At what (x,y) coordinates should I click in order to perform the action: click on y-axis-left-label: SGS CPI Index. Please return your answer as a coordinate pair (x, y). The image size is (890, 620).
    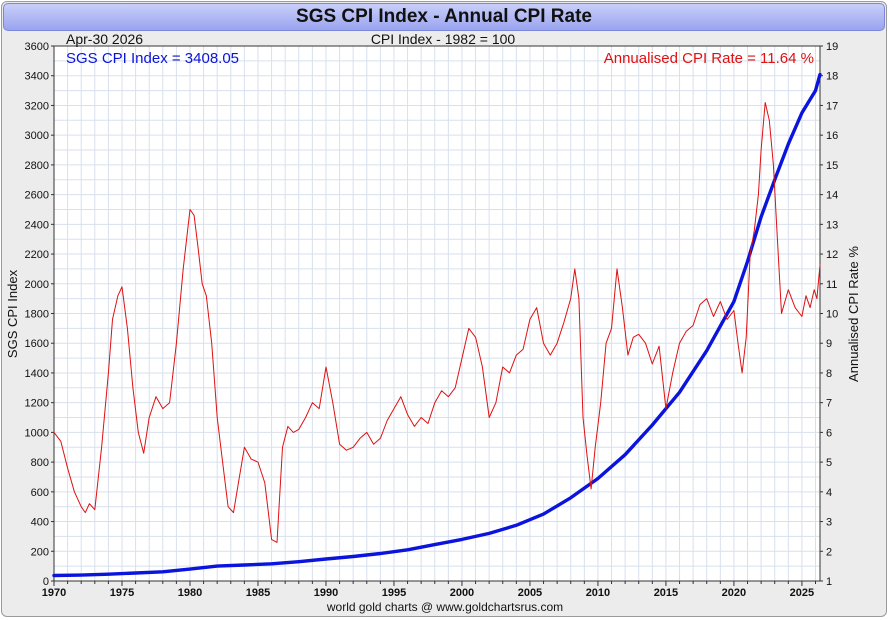
    Looking at the image, I should click on (12, 313).